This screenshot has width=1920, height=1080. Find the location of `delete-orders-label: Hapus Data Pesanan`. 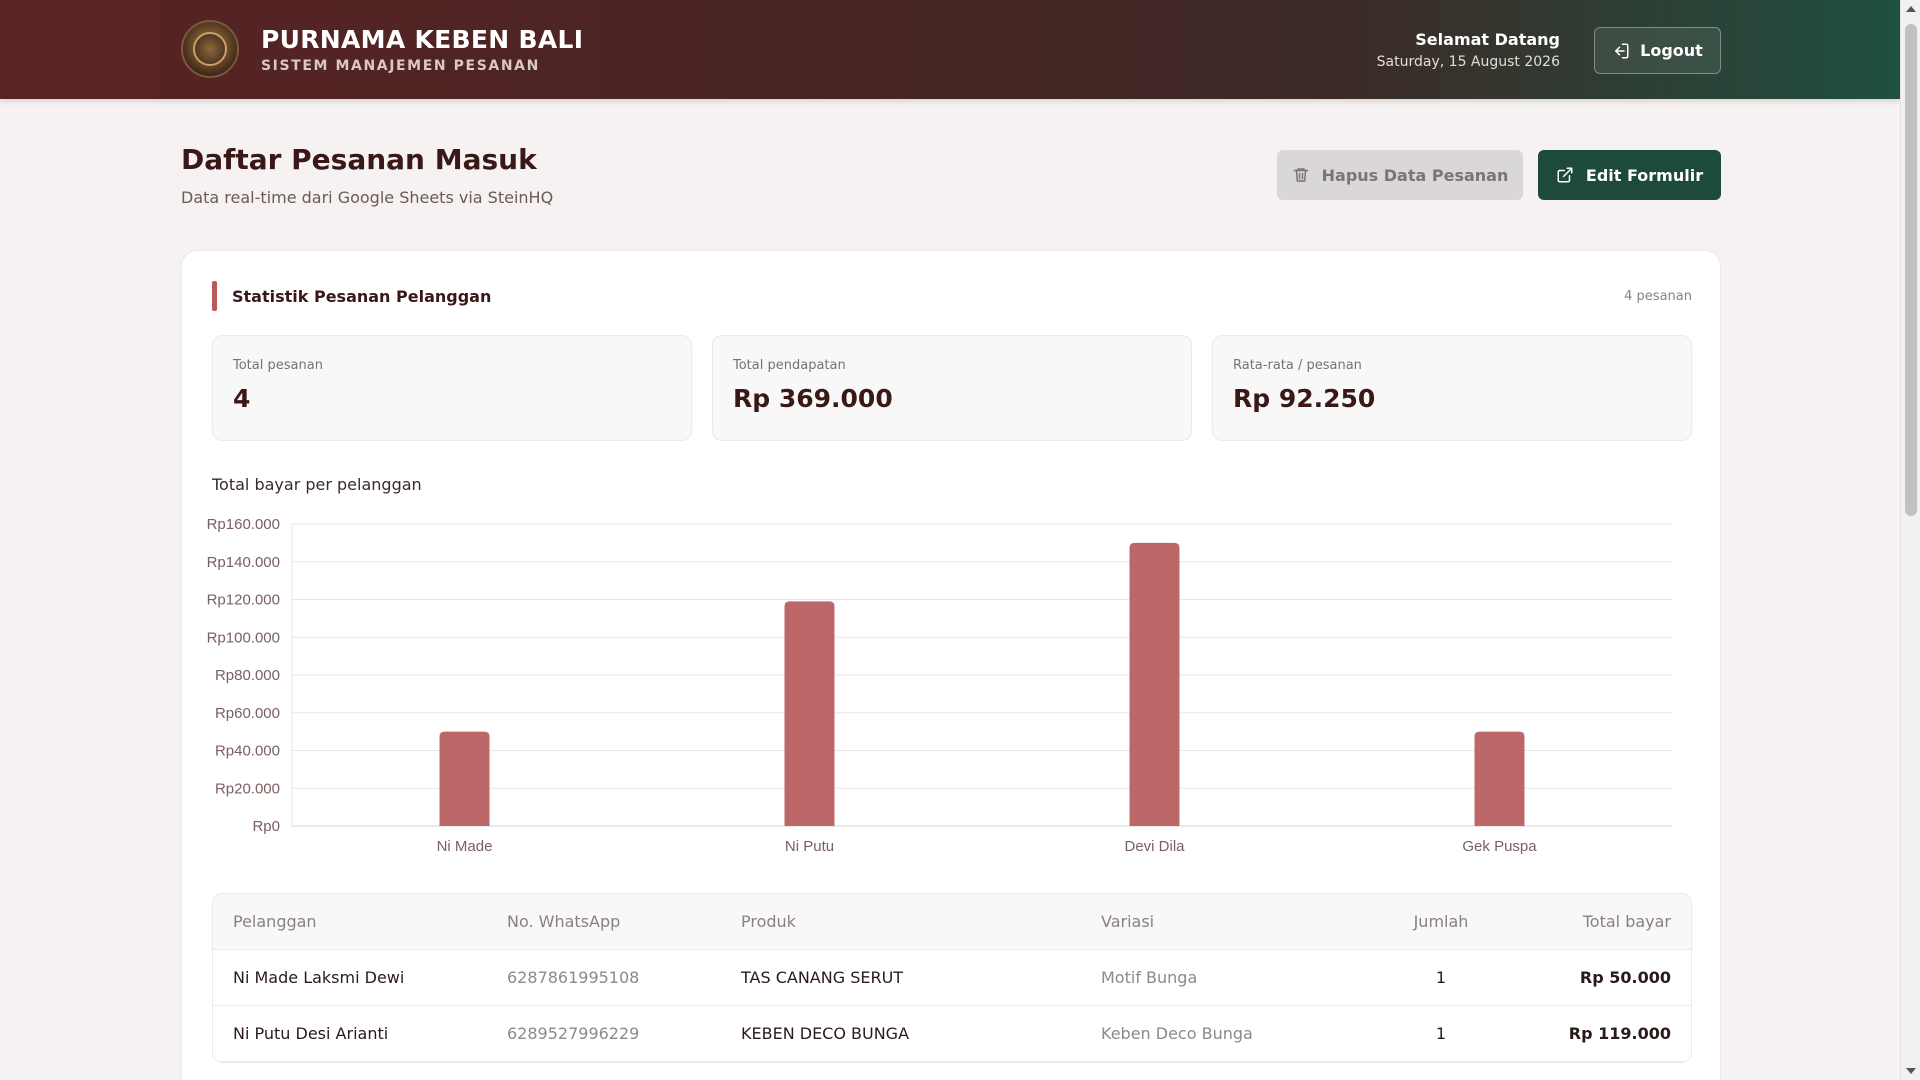

delete-orders-label: Hapus Data Pesanan is located at coordinates (1415, 175).